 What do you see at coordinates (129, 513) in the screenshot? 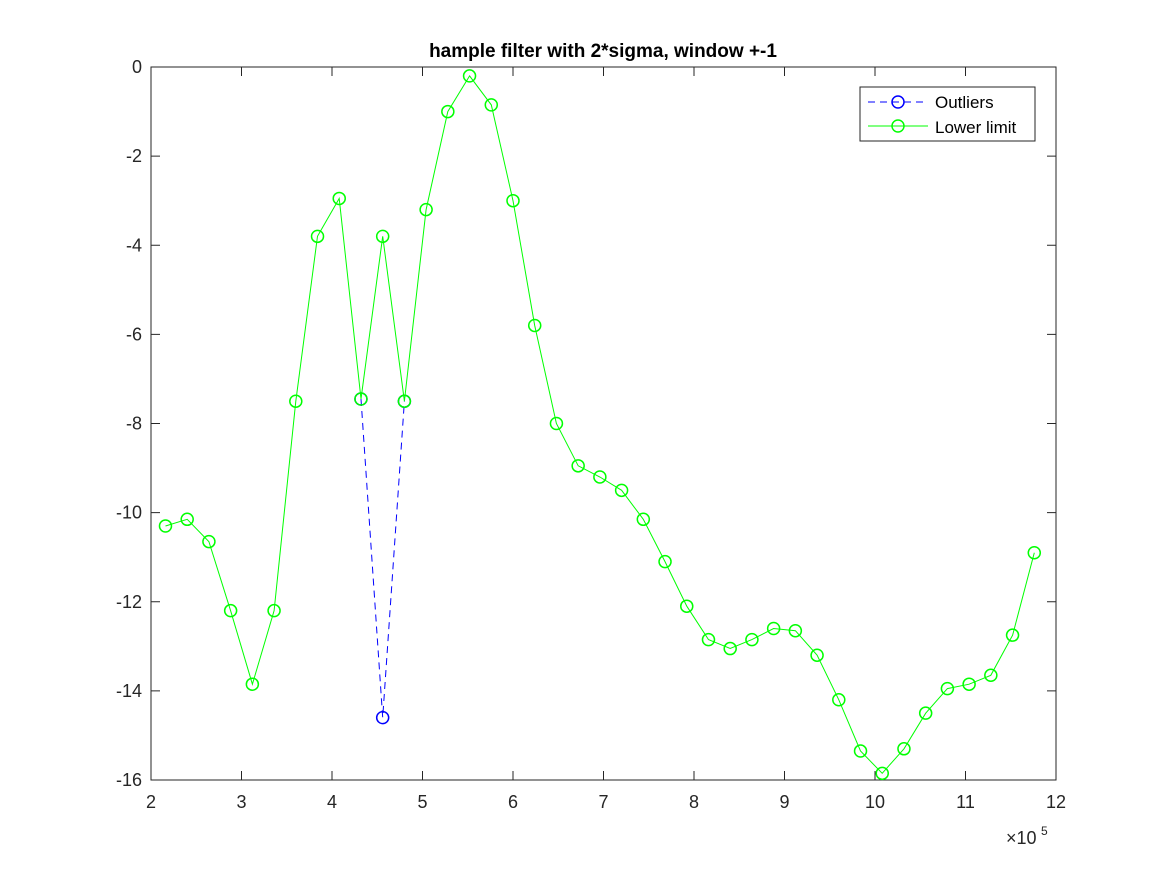
I see `y-tick-label: -10` at bounding box center [129, 513].